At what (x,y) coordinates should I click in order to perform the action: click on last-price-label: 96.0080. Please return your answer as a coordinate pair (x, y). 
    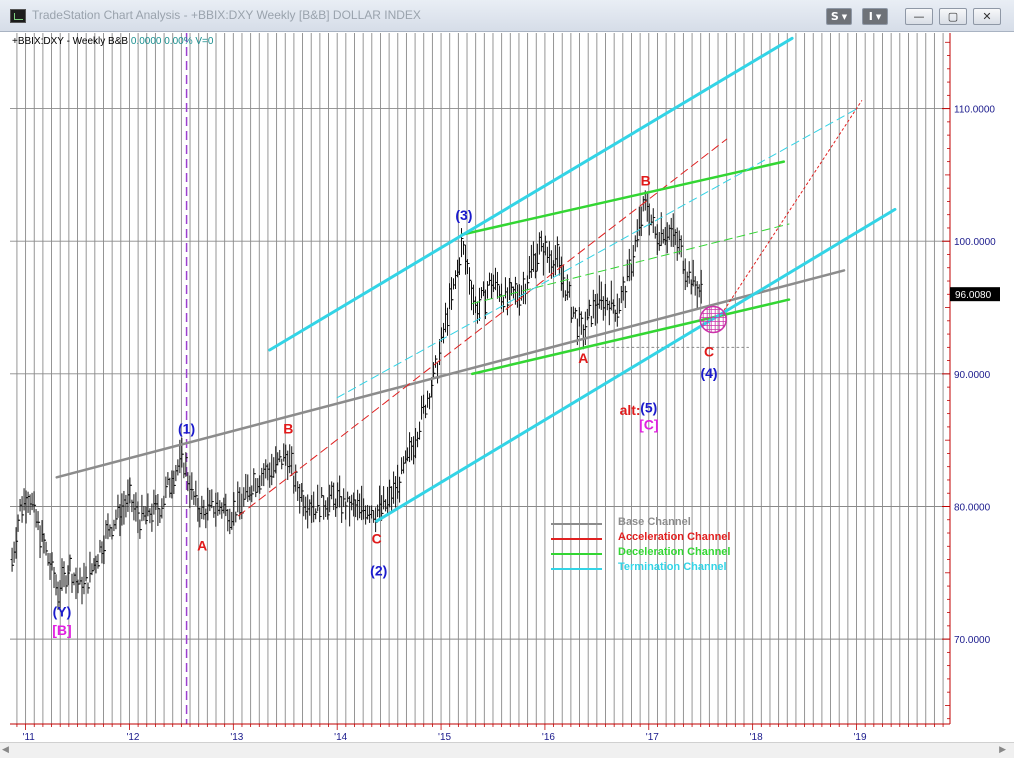
    Looking at the image, I should click on (973, 295).